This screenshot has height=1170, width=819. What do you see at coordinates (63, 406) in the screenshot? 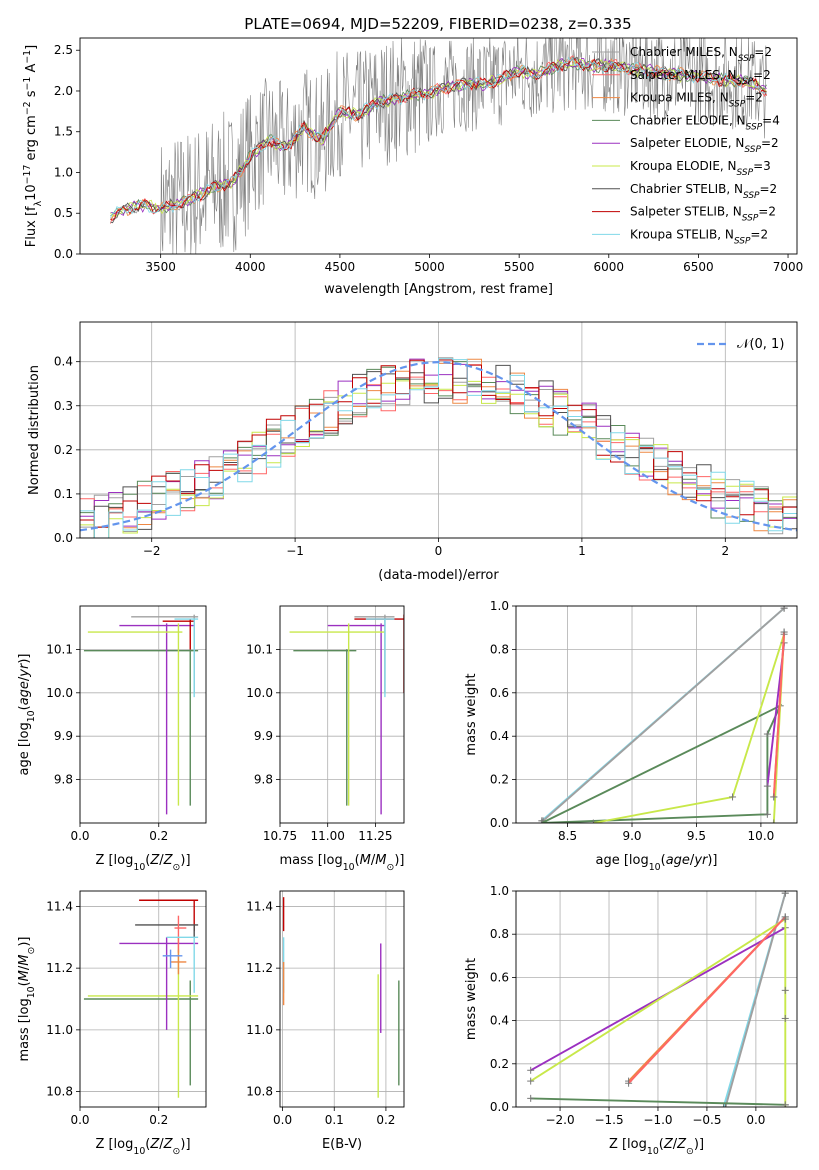
I see `y-tick-label: 0.3` at bounding box center [63, 406].